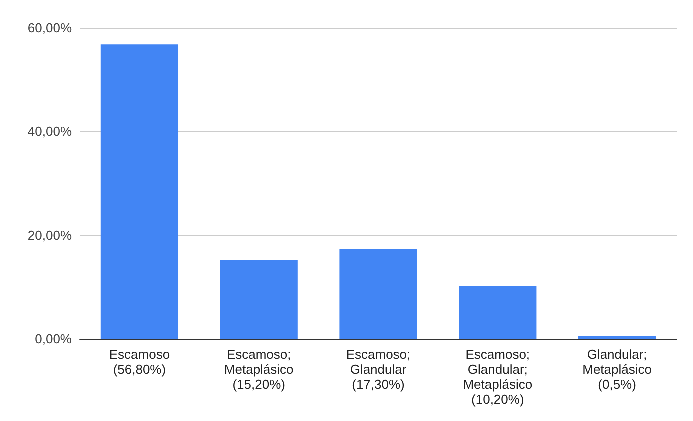 The height and width of the screenshot is (421, 693). I want to click on y-tick-label: 20,00%, so click(50, 235).